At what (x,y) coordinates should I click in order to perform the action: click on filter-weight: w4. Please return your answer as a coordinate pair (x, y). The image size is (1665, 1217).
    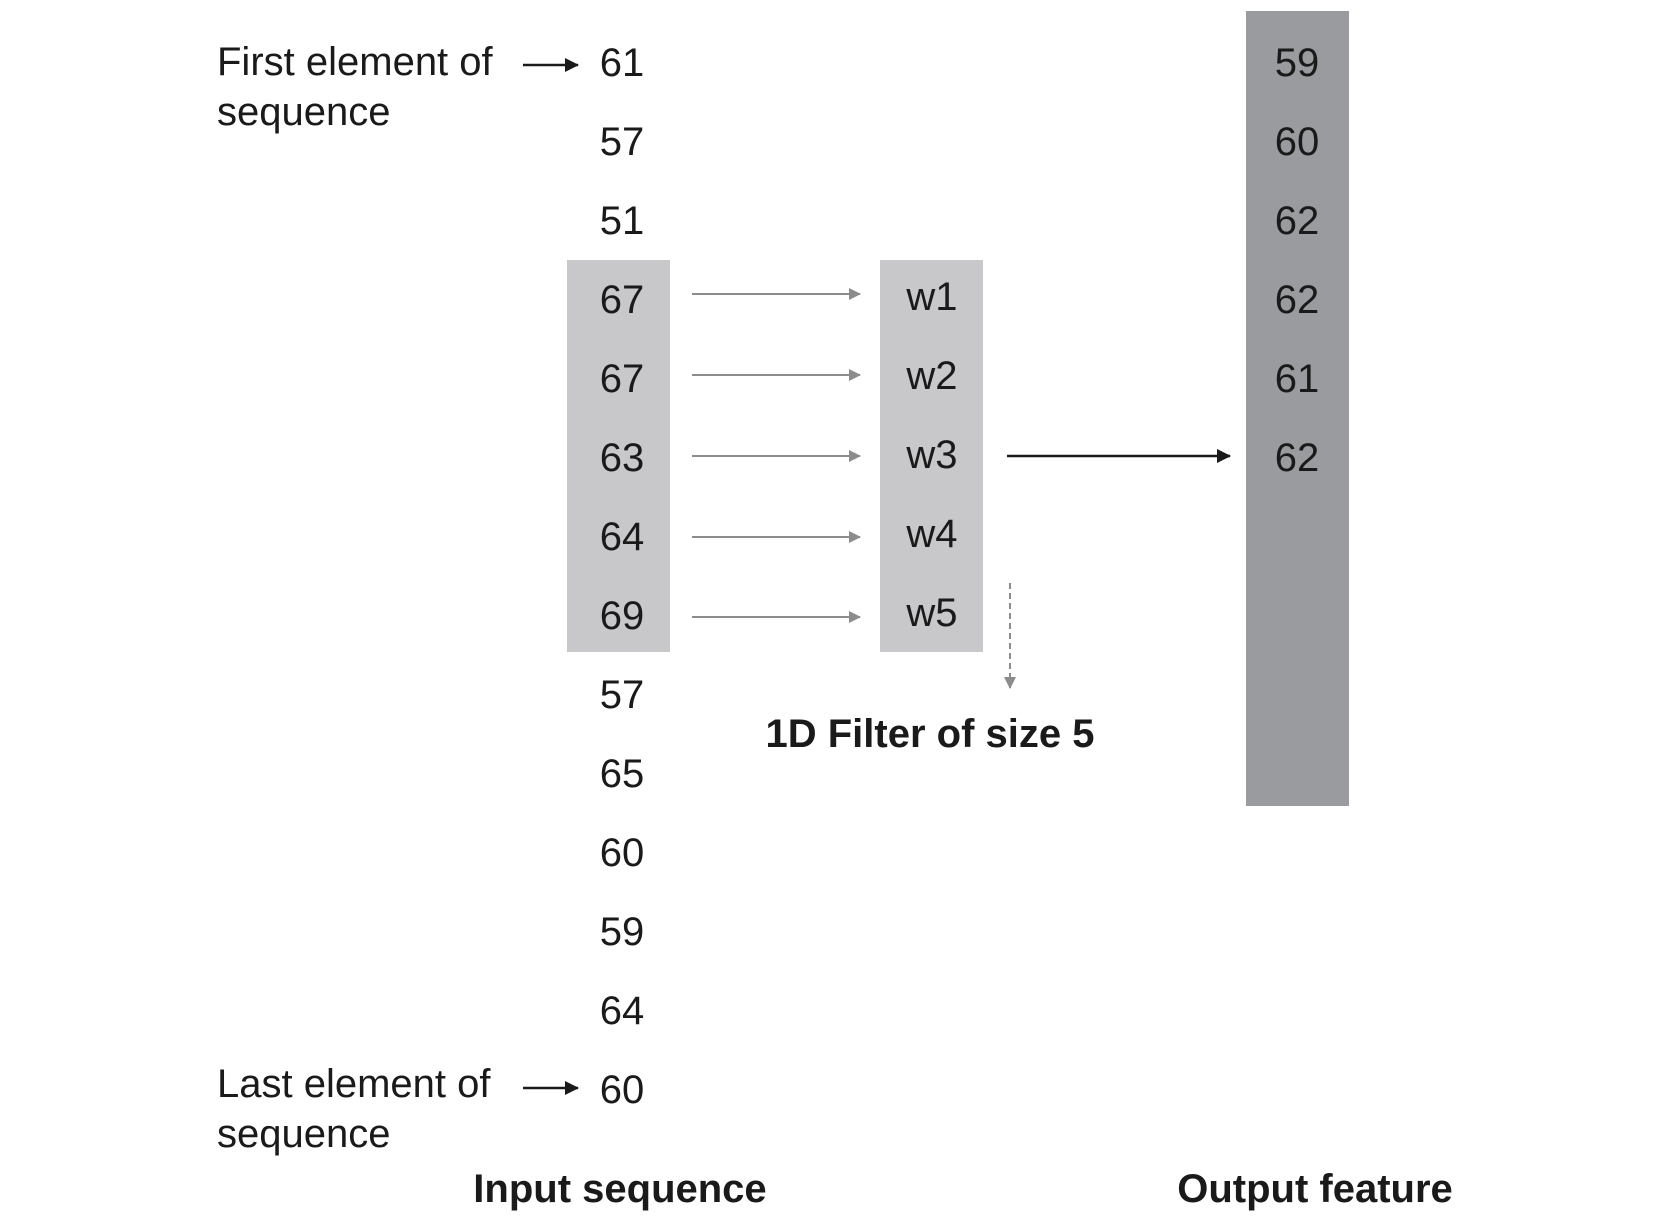
    Looking at the image, I should click on (932, 534).